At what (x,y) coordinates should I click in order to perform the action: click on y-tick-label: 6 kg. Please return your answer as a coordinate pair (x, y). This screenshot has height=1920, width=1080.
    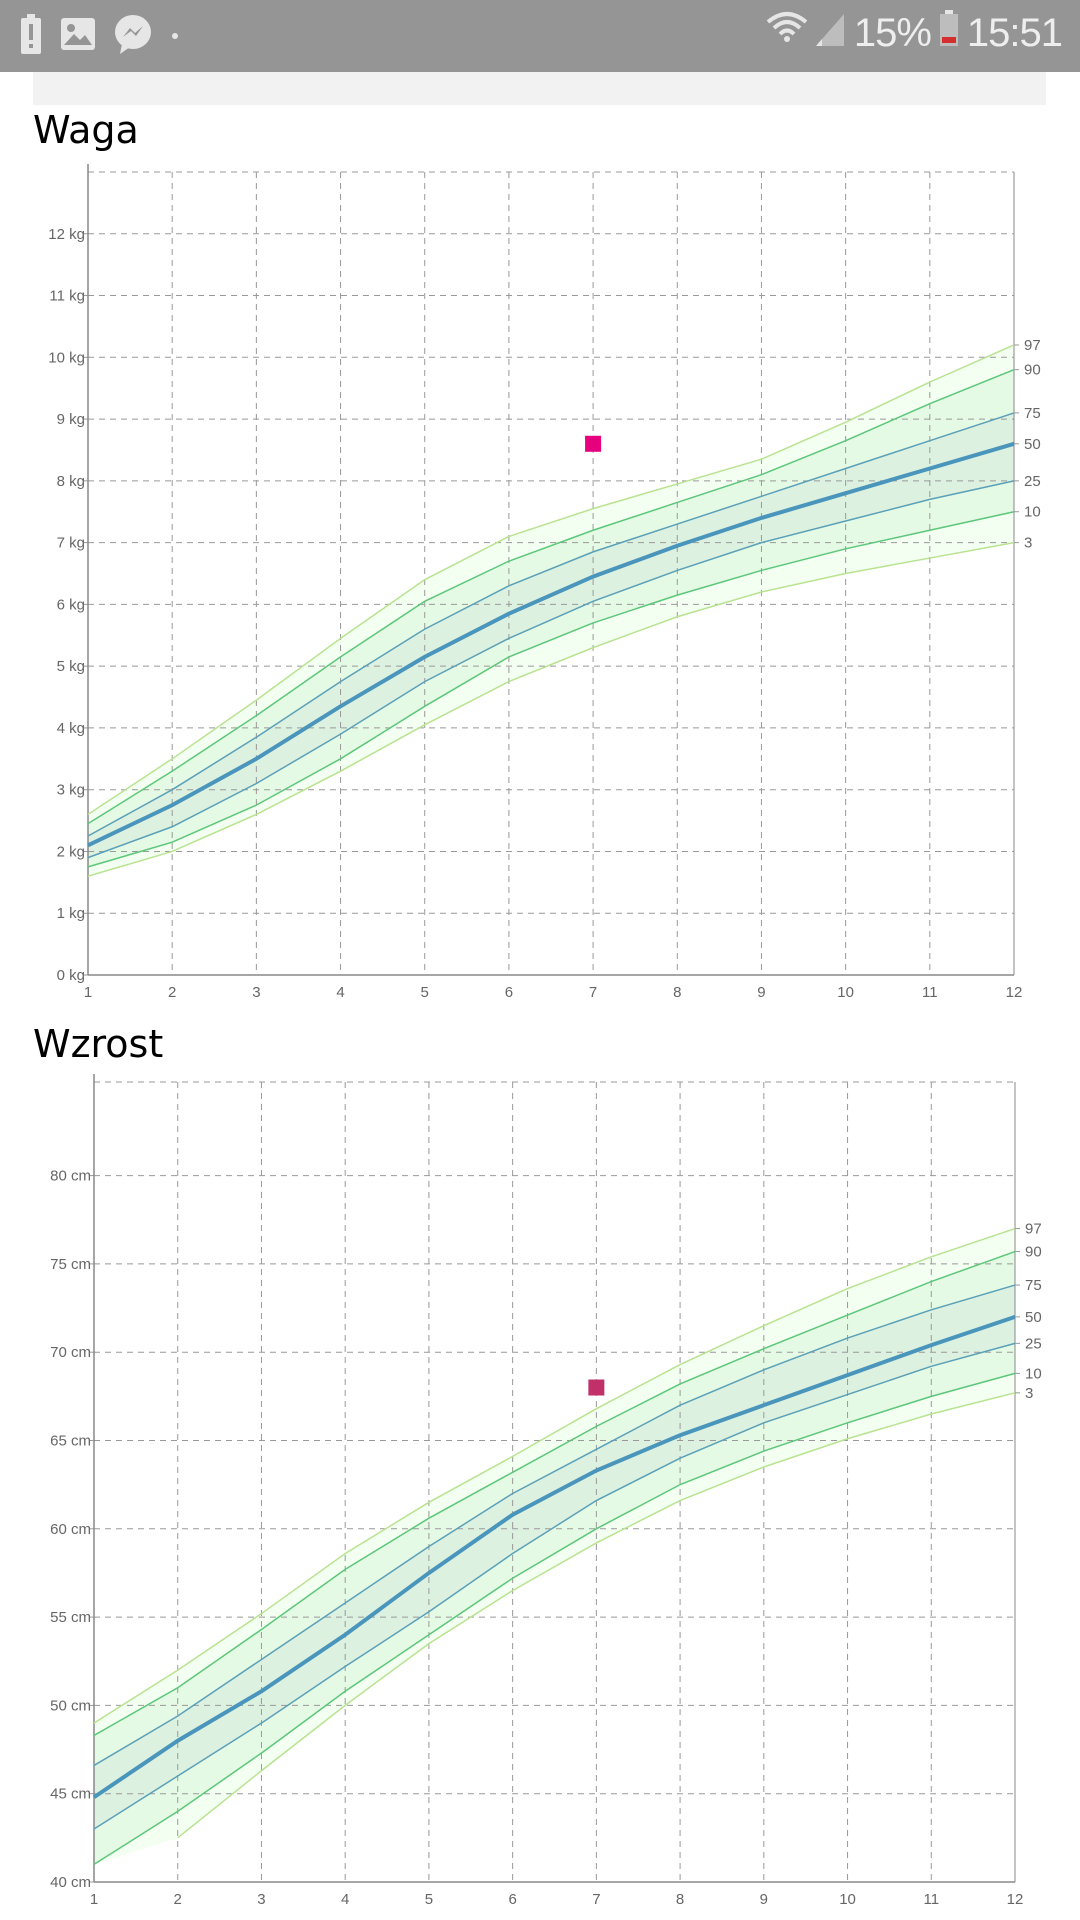
    Looking at the image, I should click on (71, 604).